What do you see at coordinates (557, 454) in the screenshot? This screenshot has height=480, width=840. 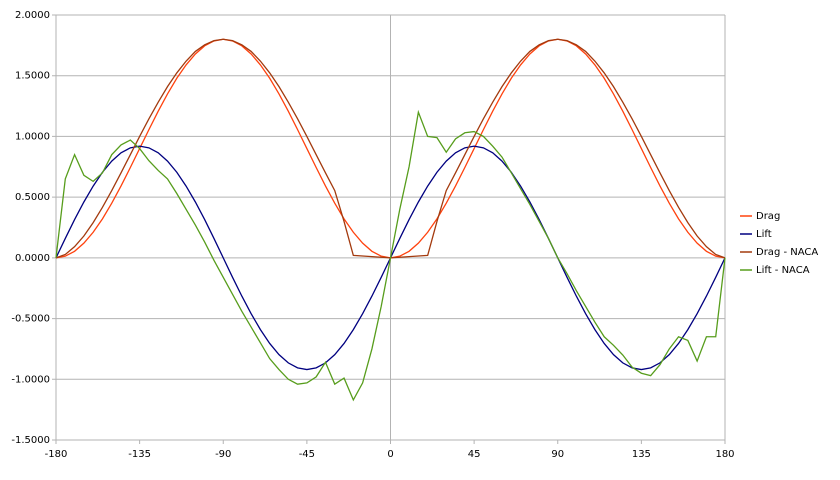 I see `x-tick-label: 90` at bounding box center [557, 454].